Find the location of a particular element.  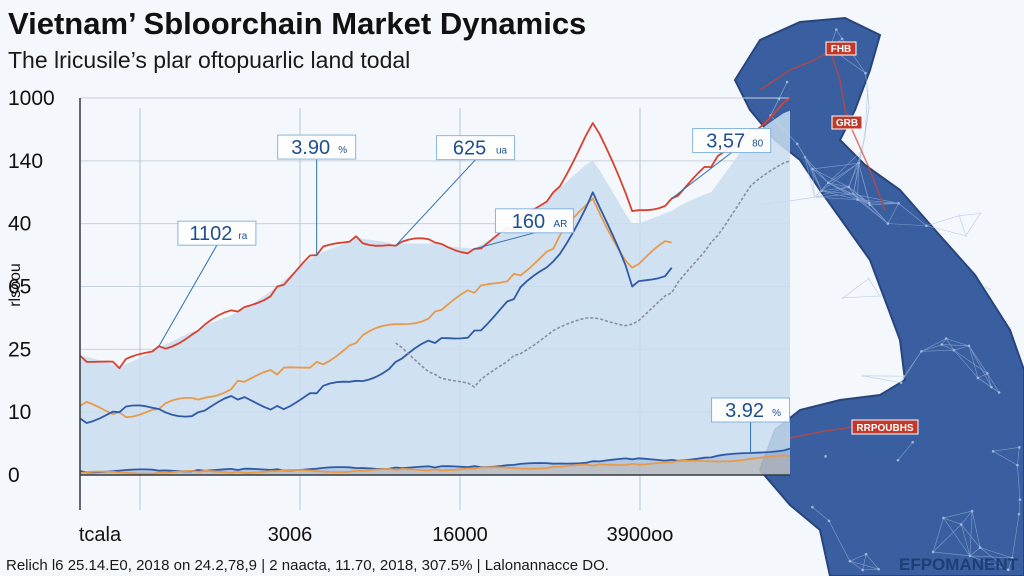

map-tag-1: FHB is located at coordinates (841, 48).